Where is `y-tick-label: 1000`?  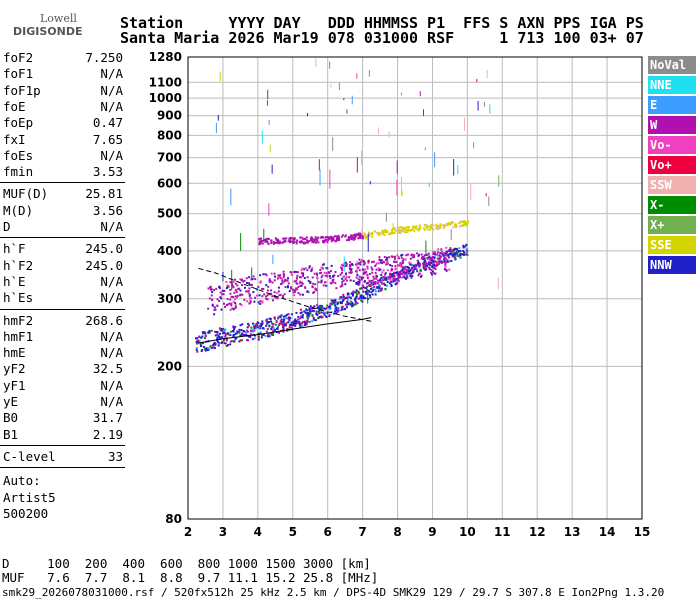 y-tick-label: 1000 is located at coordinates (165, 98).